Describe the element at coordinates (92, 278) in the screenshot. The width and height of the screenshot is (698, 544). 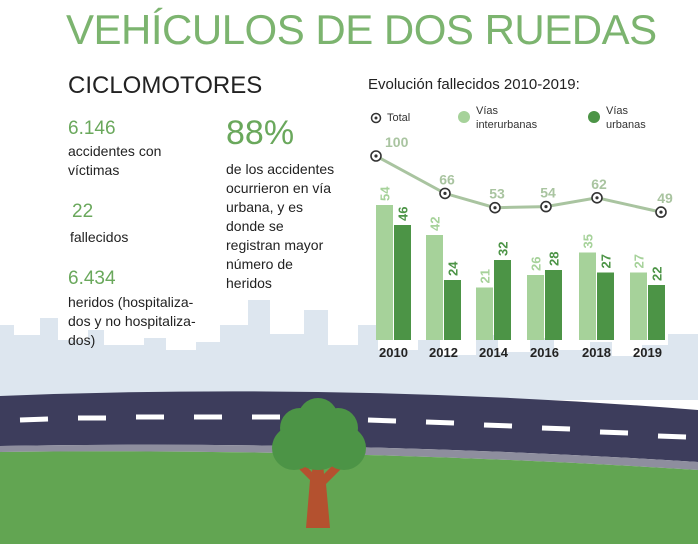
I see `injured-value: 6.434` at that location.